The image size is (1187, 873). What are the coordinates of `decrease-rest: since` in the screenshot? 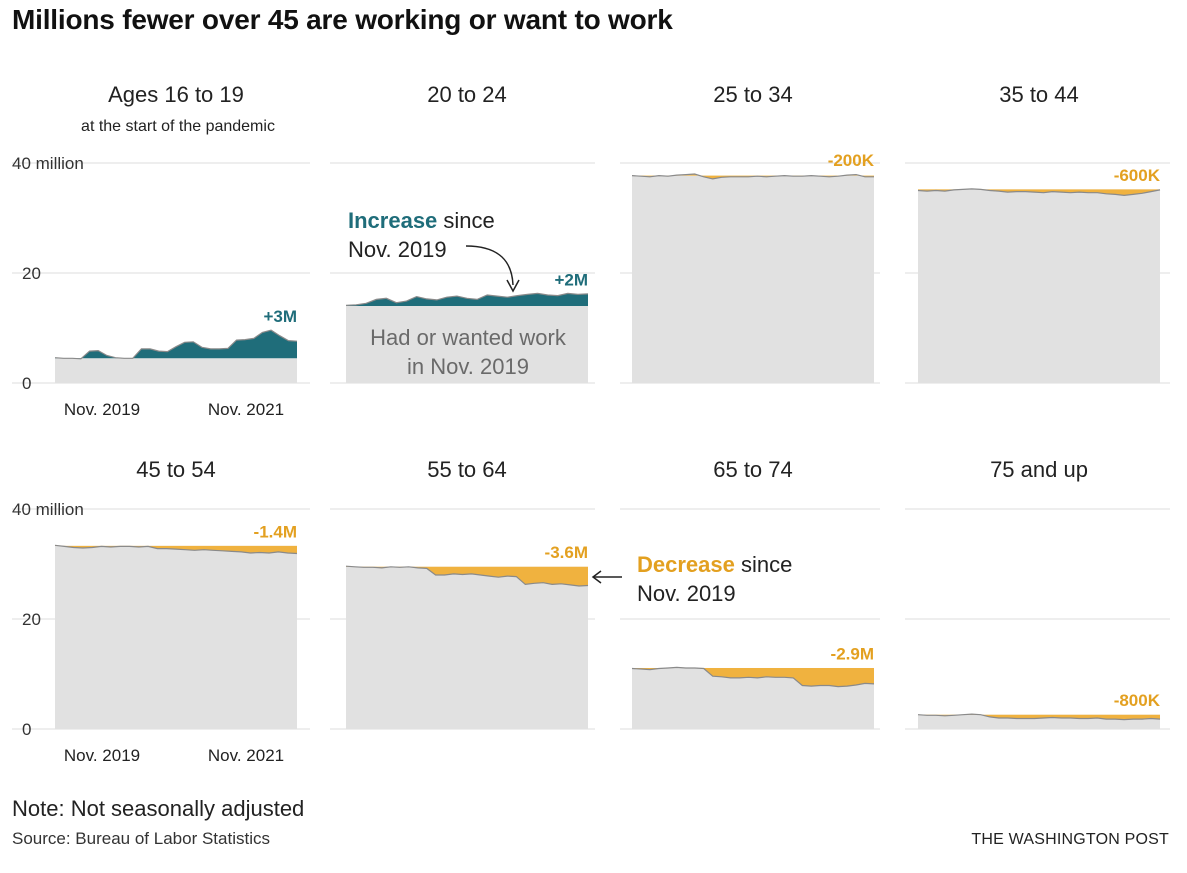 It's located at (763, 564).